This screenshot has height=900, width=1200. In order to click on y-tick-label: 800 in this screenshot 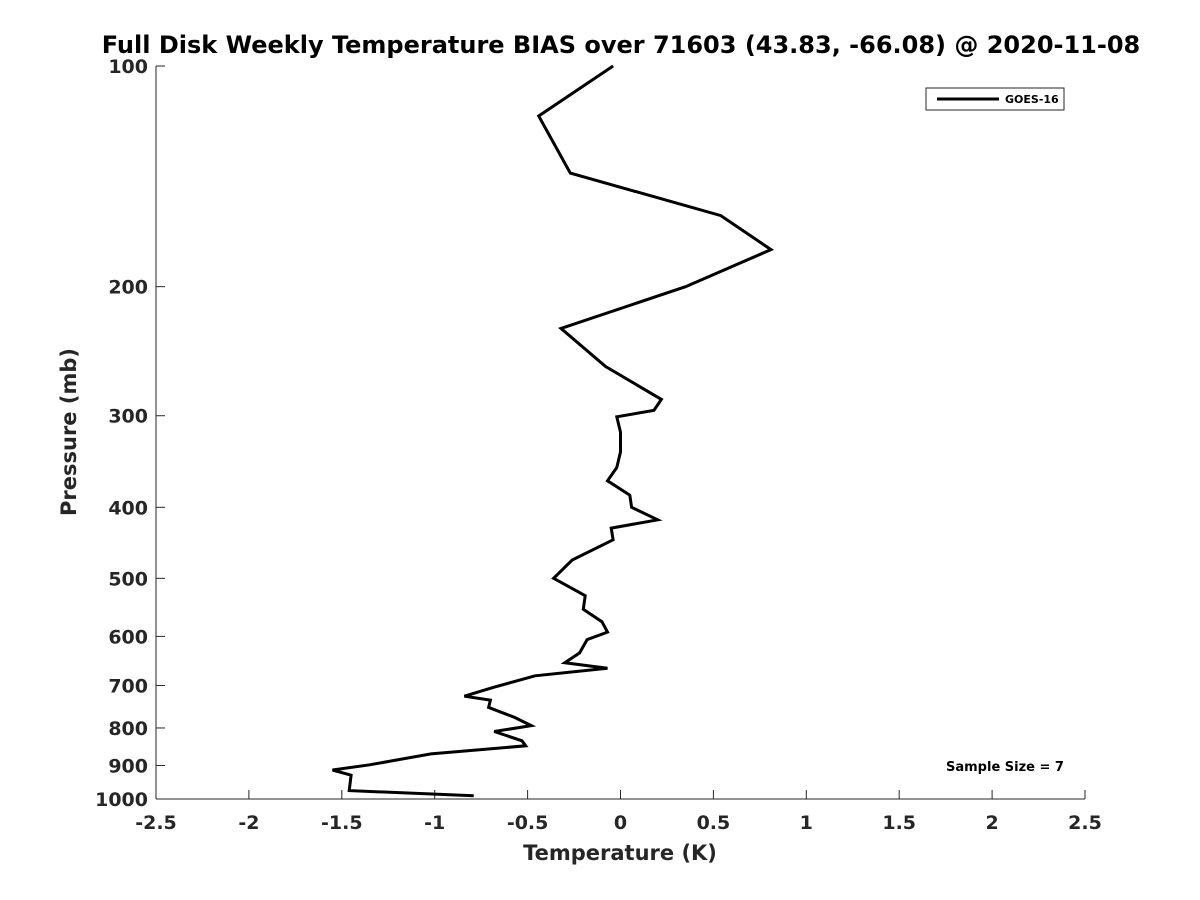, I will do `click(128, 729)`.